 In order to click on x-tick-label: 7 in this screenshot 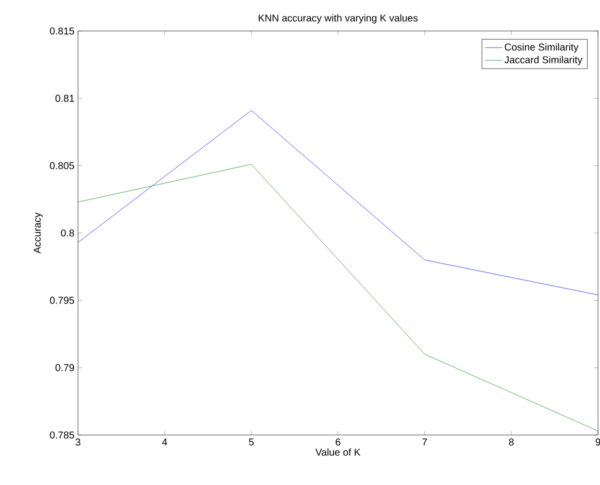, I will do `click(424, 442)`.